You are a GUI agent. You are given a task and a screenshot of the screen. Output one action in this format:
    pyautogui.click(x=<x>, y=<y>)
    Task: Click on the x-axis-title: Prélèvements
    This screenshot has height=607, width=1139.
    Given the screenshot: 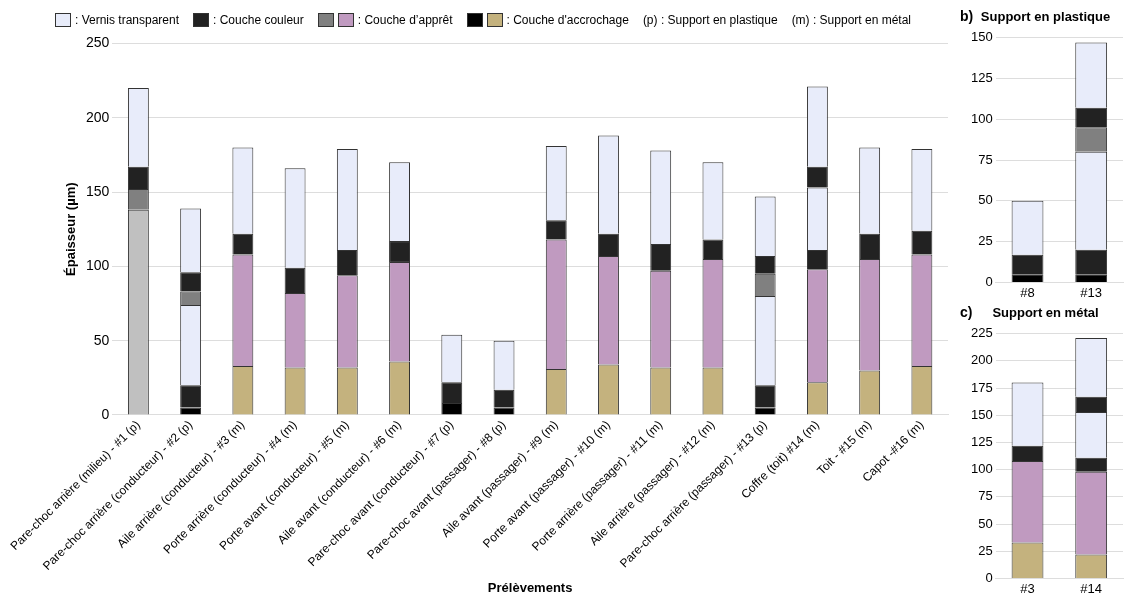 What is the action you would take?
    pyautogui.click(x=530, y=587)
    